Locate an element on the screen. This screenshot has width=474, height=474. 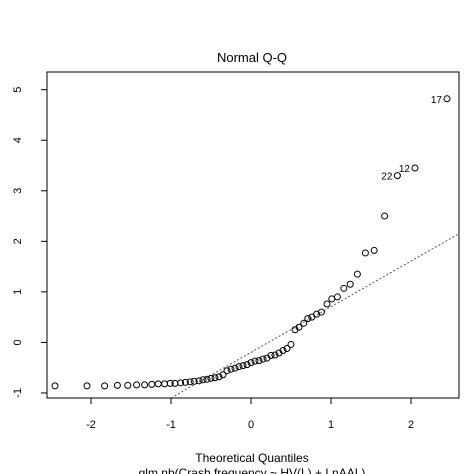
y-tick-label: 5 is located at coordinates (18, 90).